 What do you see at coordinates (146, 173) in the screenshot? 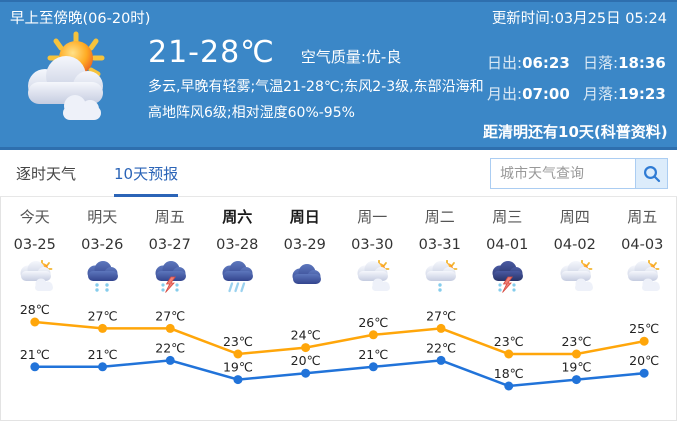
I see `tab-10day-forecast: 10天预报` at bounding box center [146, 173].